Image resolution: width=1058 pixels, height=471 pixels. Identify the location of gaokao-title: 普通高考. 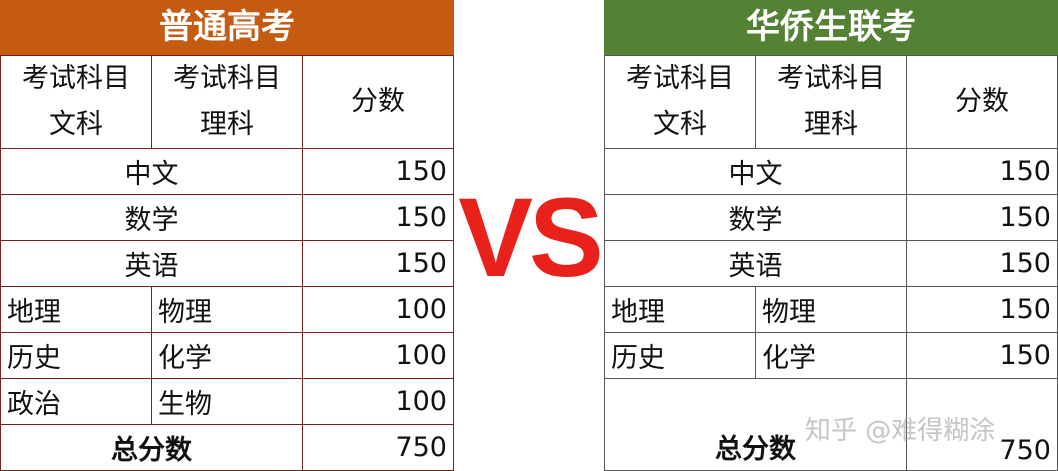
(227, 27).